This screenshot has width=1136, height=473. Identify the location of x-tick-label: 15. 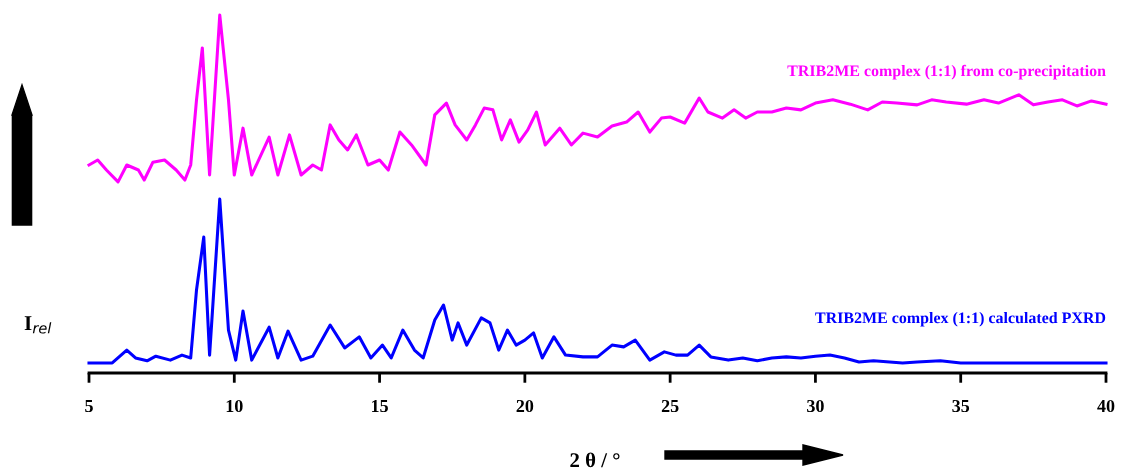
(379, 406).